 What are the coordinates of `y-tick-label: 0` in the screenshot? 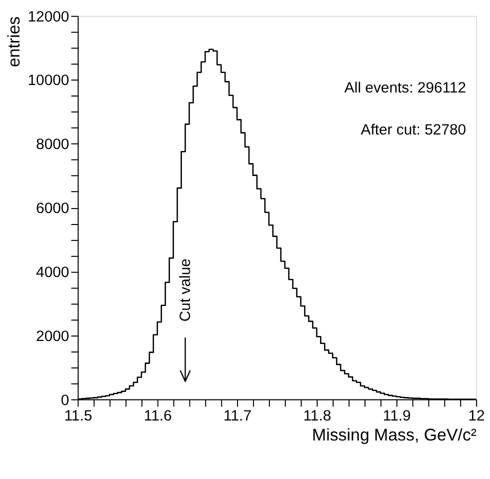 It's located at (65, 400).